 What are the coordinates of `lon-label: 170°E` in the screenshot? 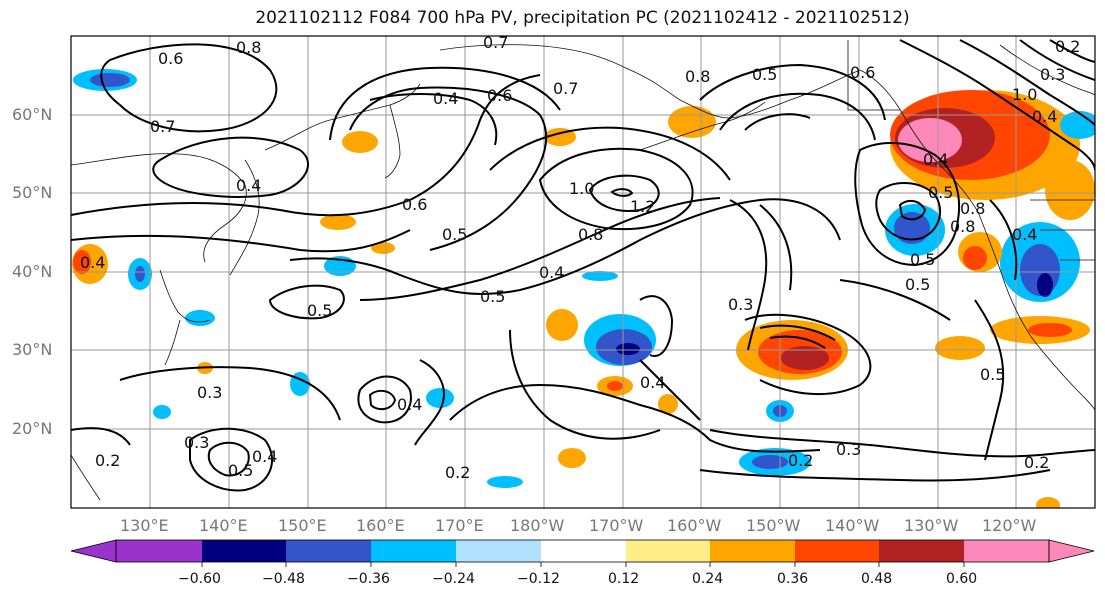 It's located at (459, 525).